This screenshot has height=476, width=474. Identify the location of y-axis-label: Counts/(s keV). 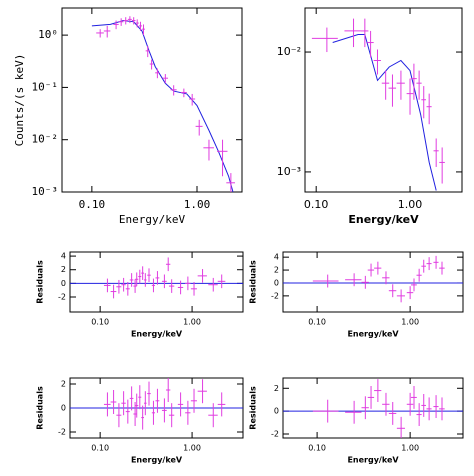
(19, 100).